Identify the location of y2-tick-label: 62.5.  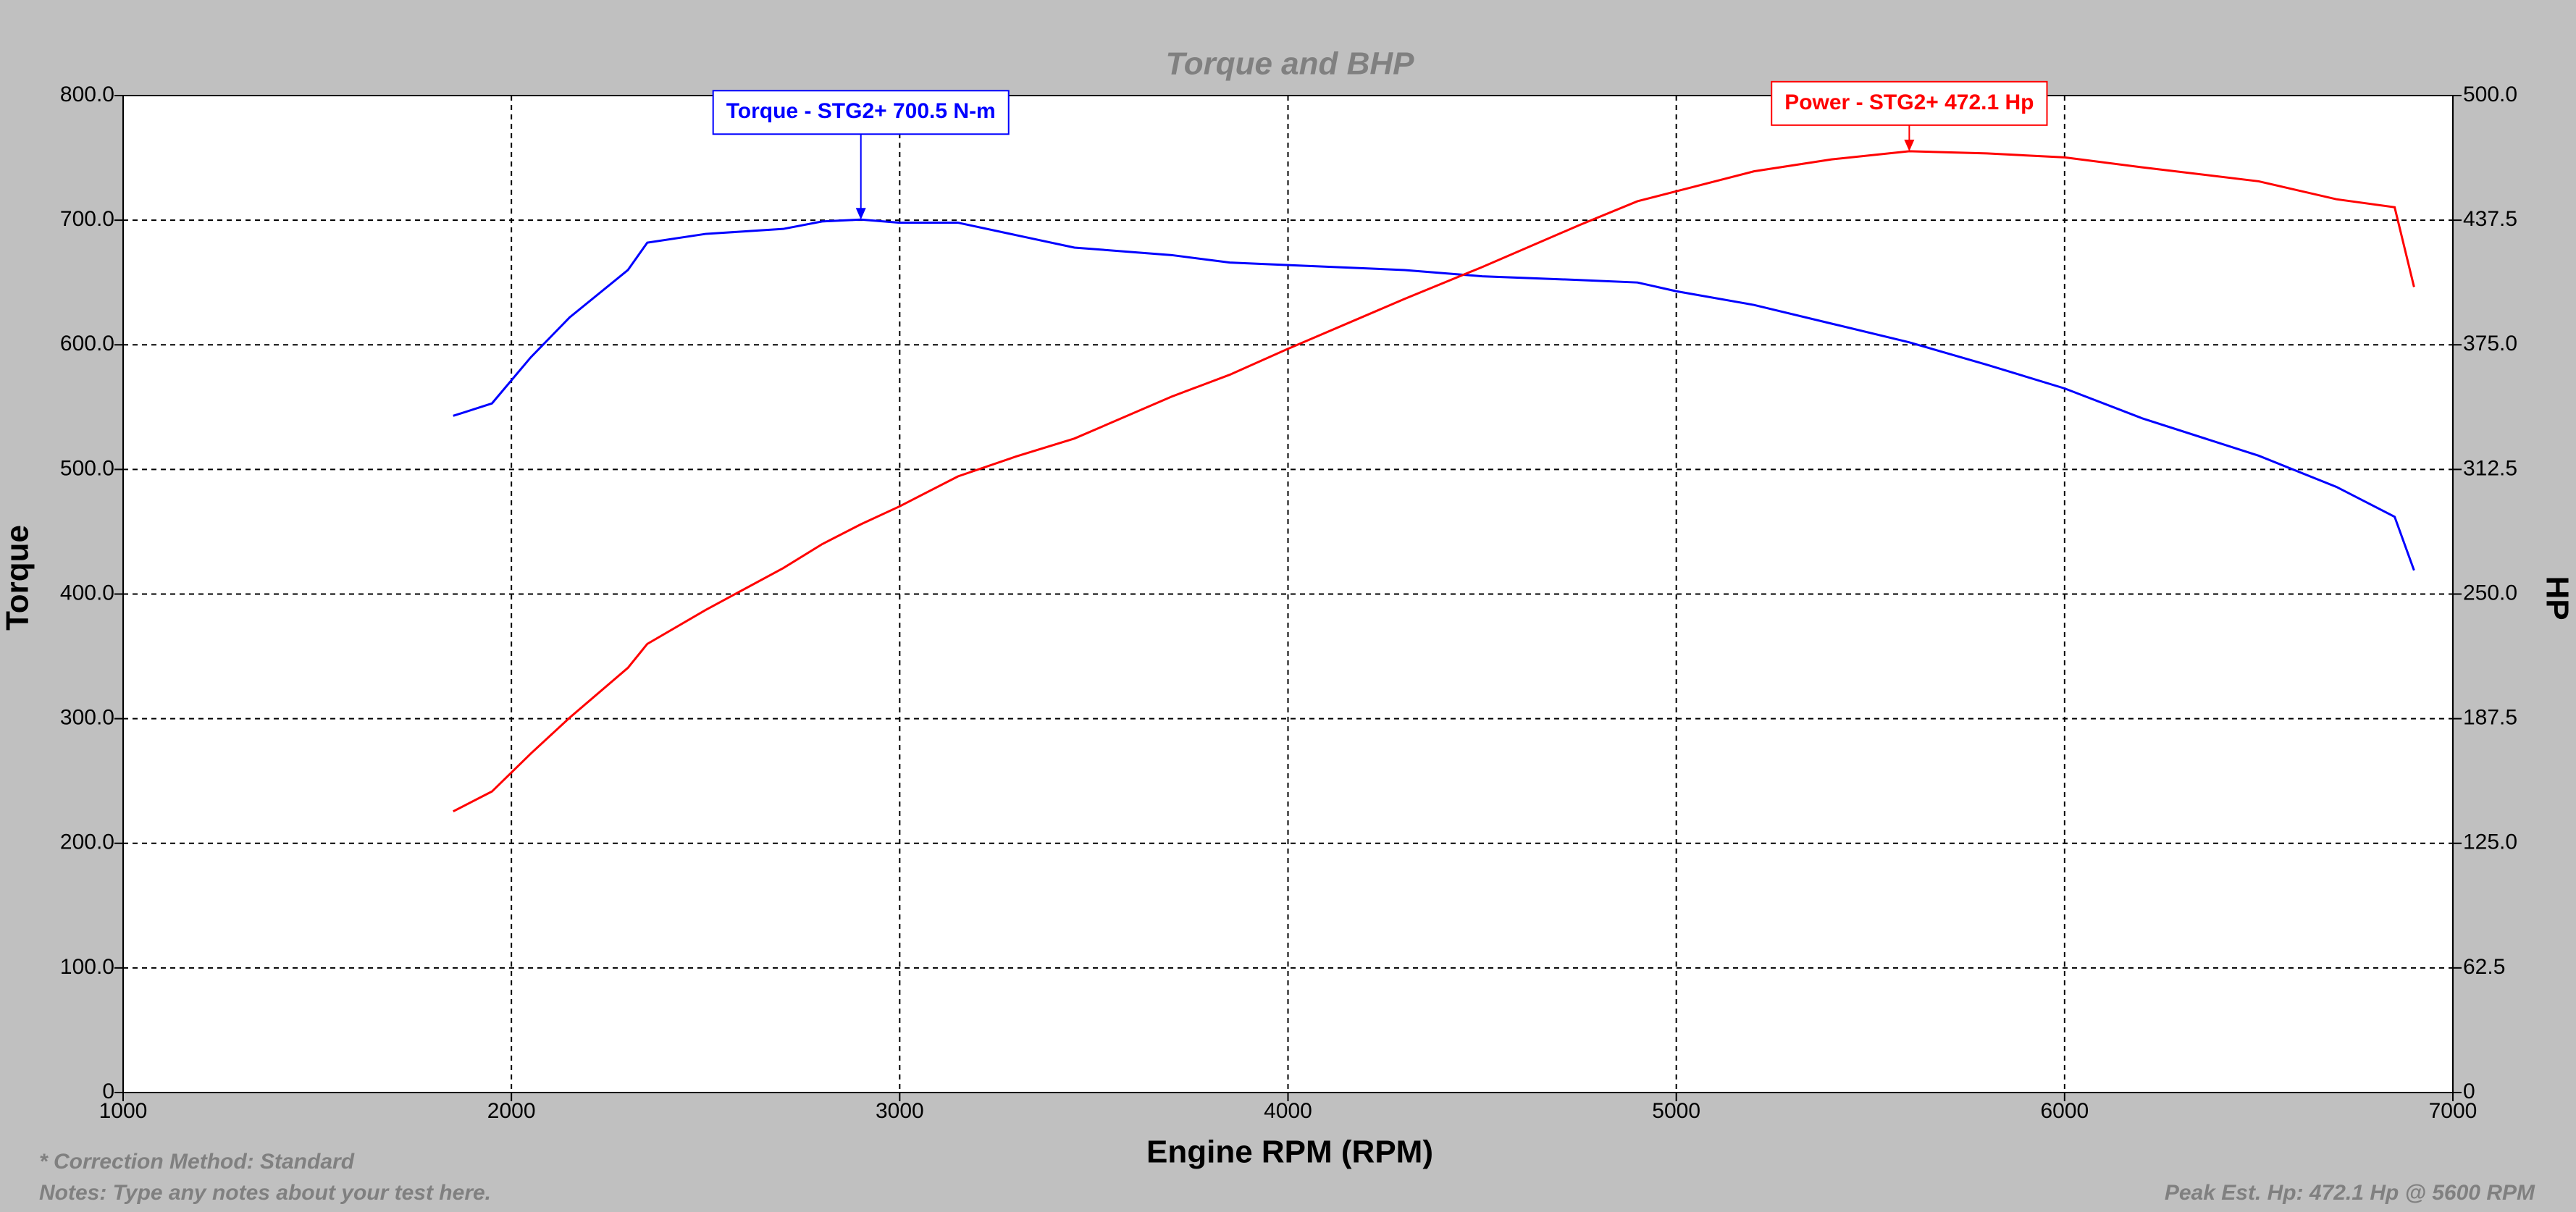
(2484, 967).